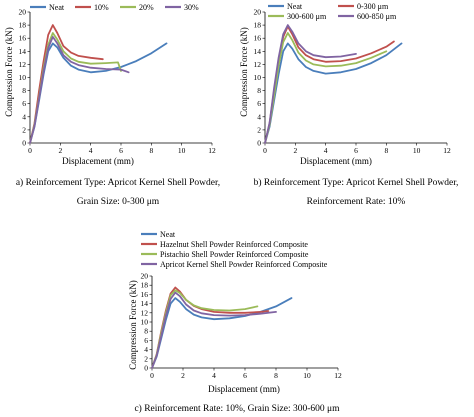 This screenshot has width=474, height=417. I want to click on chart-b-legend: Neat 0-300 μm 300-600 μm 600-850 μm, so click(332, 11).